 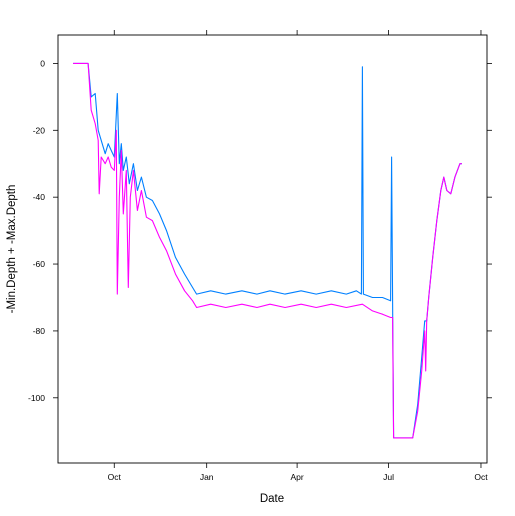 What do you see at coordinates (296, 477) in the screenshot?
I see `x-tick-label: Apr` at bounding box center [296, 477].